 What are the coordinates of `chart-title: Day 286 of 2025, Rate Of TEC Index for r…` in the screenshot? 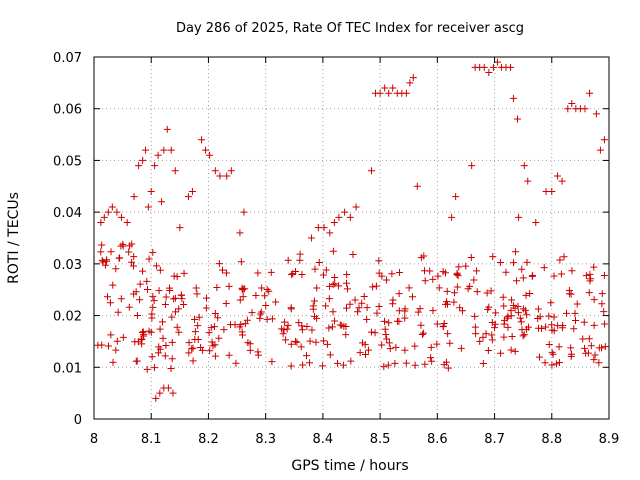 It's located at (350, 28).